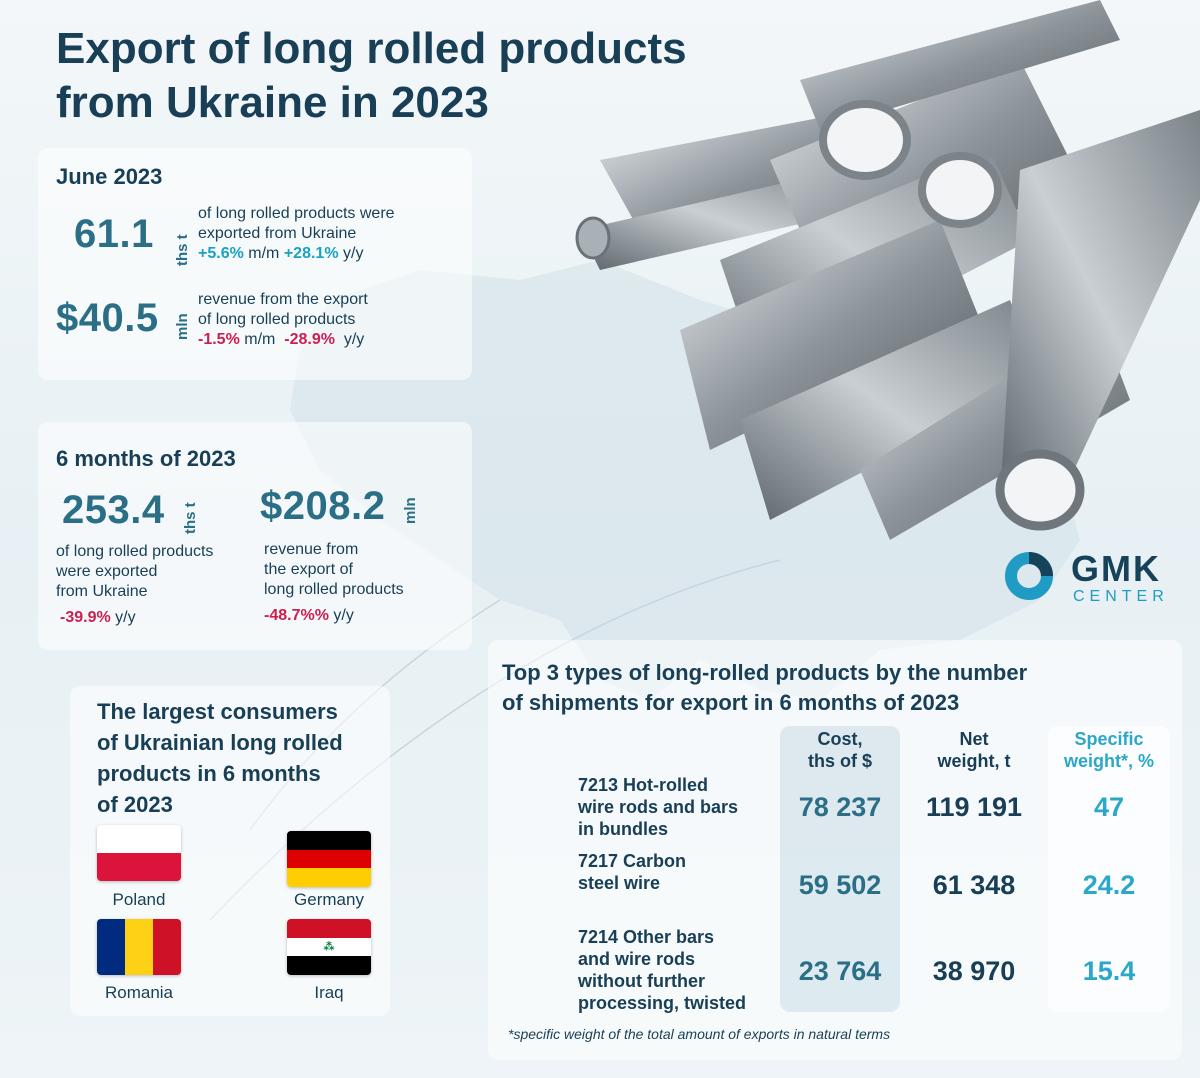 The image size is (1200, 1078). What do you see at coordinates (109, 176) in the screenshot?
I see `june-heading: June 2023` at bounding box center [109, 176].